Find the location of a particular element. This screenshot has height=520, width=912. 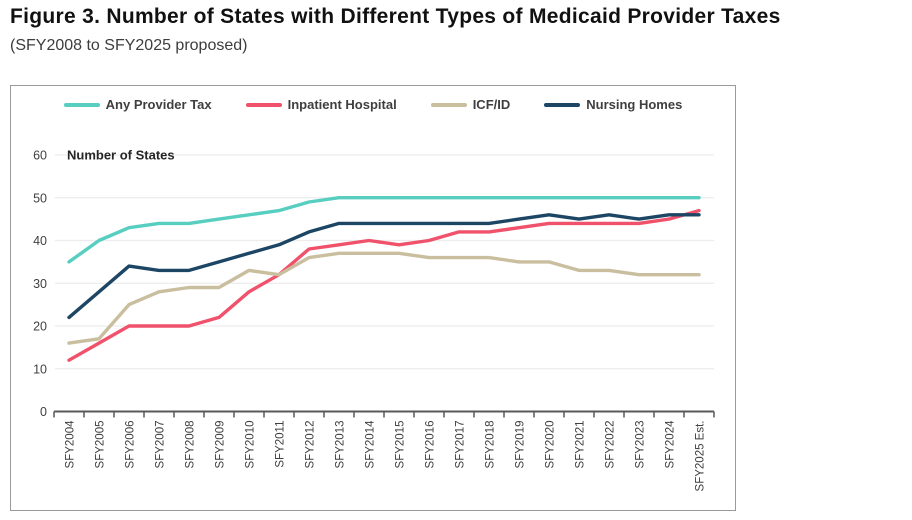

line-nursing-homes is located at coordinates (384, 266).